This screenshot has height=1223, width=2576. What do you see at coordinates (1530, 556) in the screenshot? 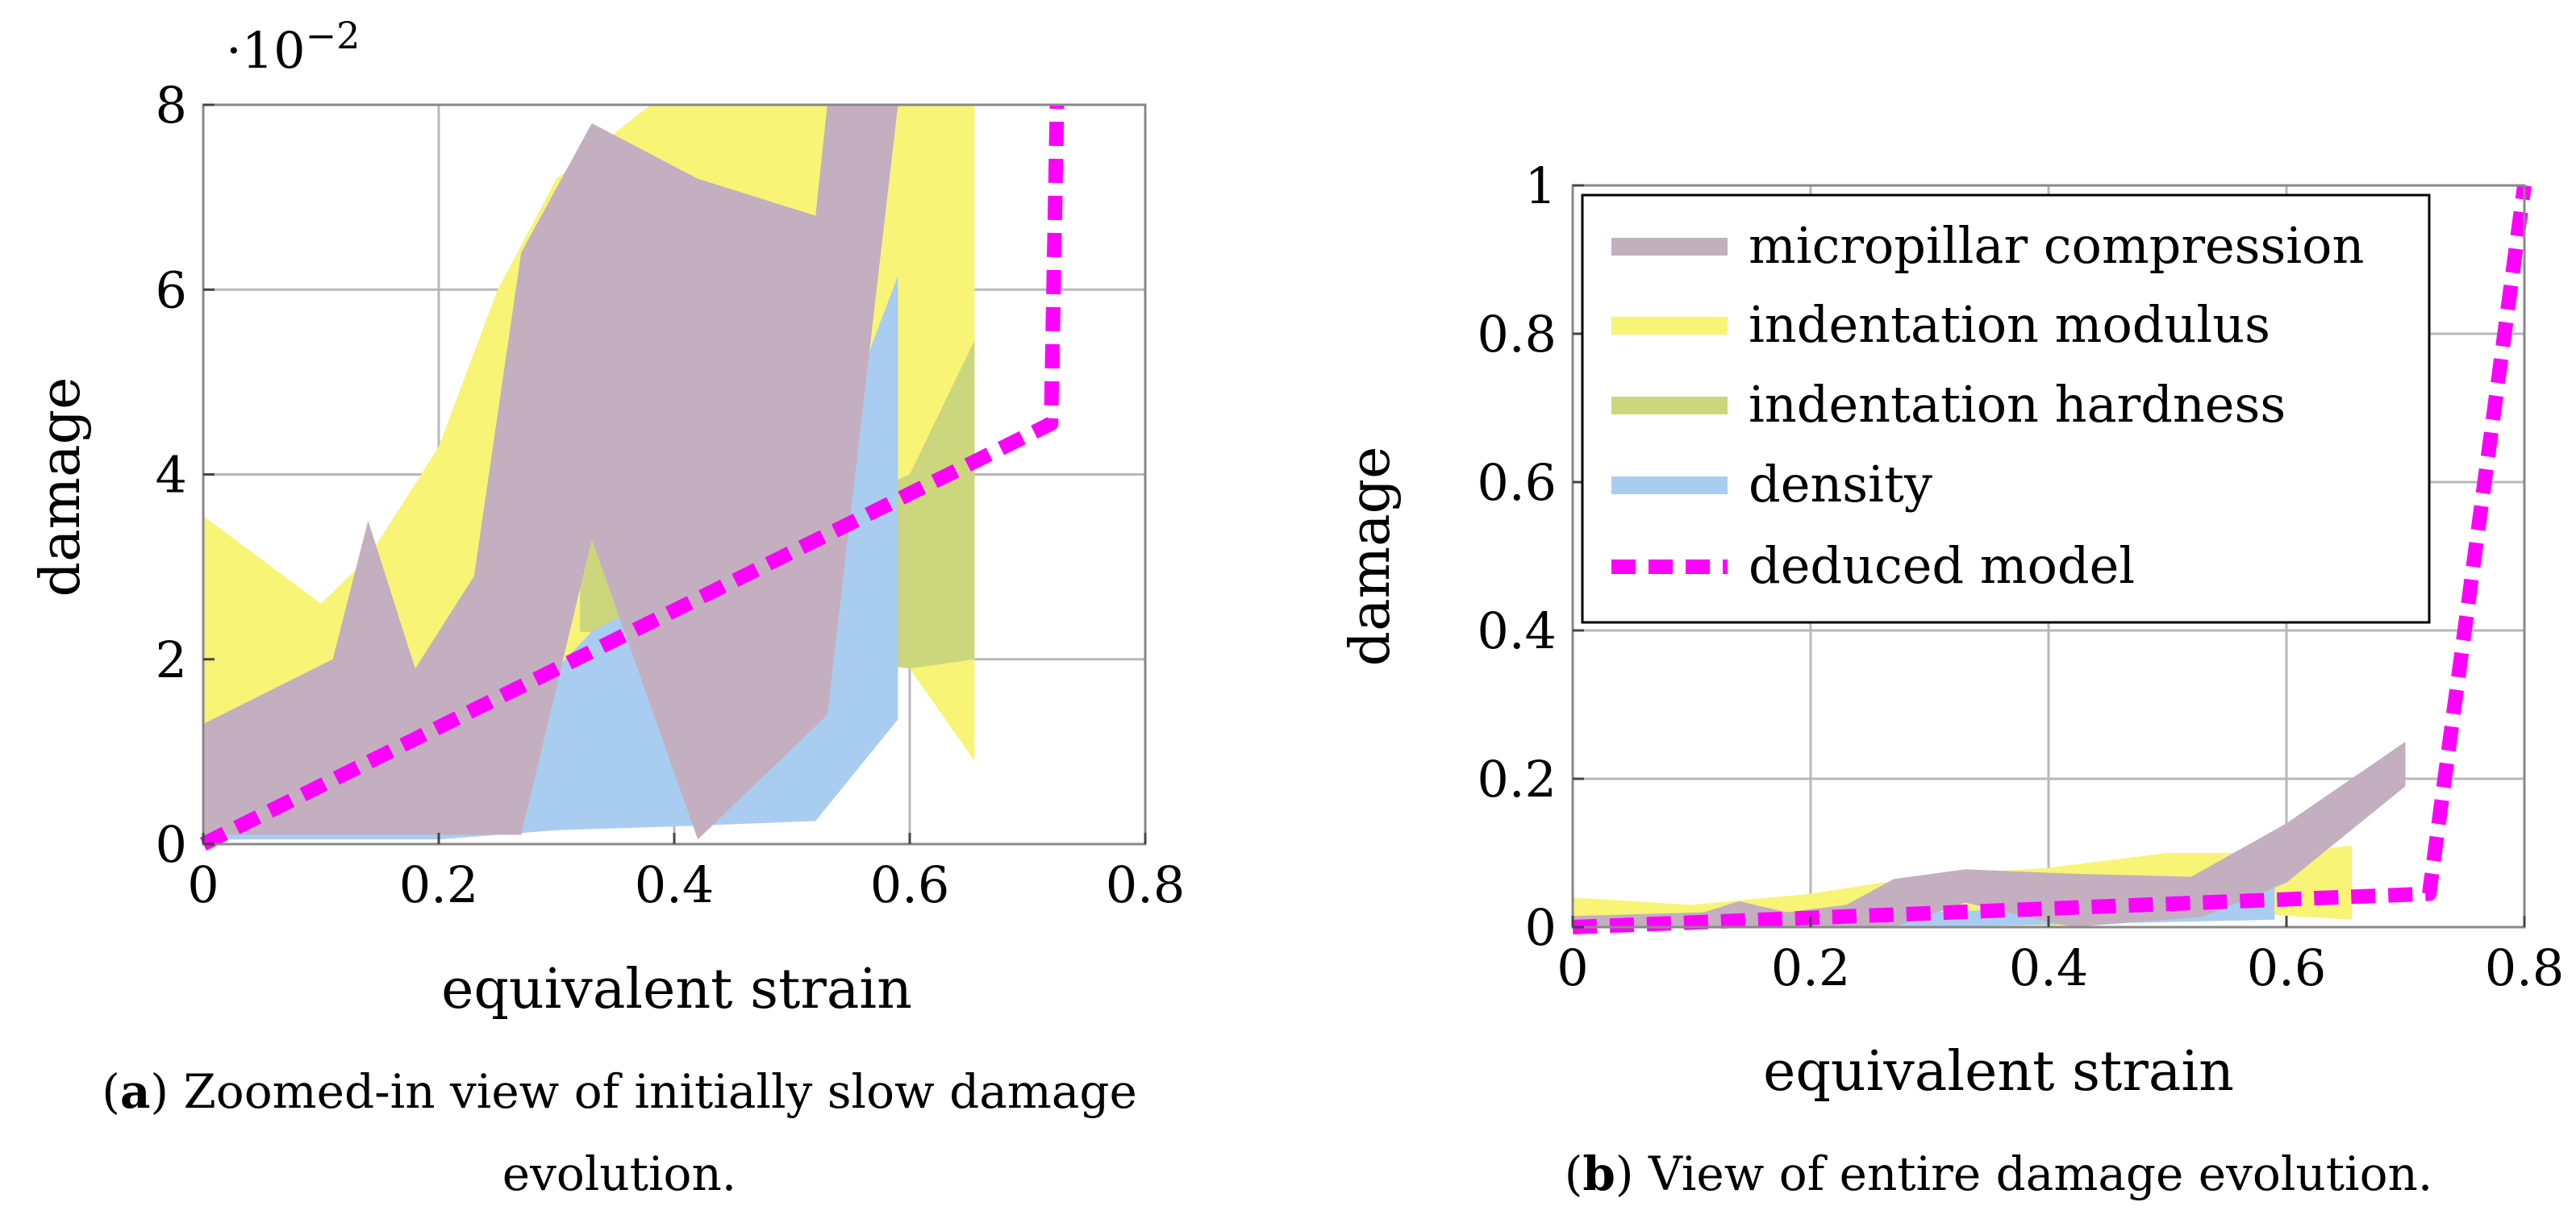
I see `panel-b-y-ticks: 0 0.2 0.4 0.6 0.8 1` at bounding box center [1530, 556].